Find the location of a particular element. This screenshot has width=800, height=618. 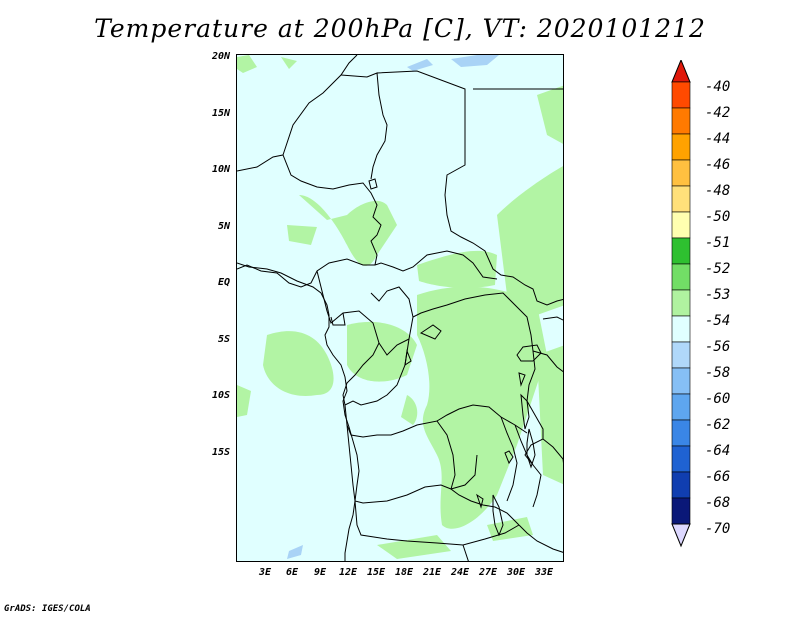

colorbar-label: -62 is located at coordinates (718, 425).